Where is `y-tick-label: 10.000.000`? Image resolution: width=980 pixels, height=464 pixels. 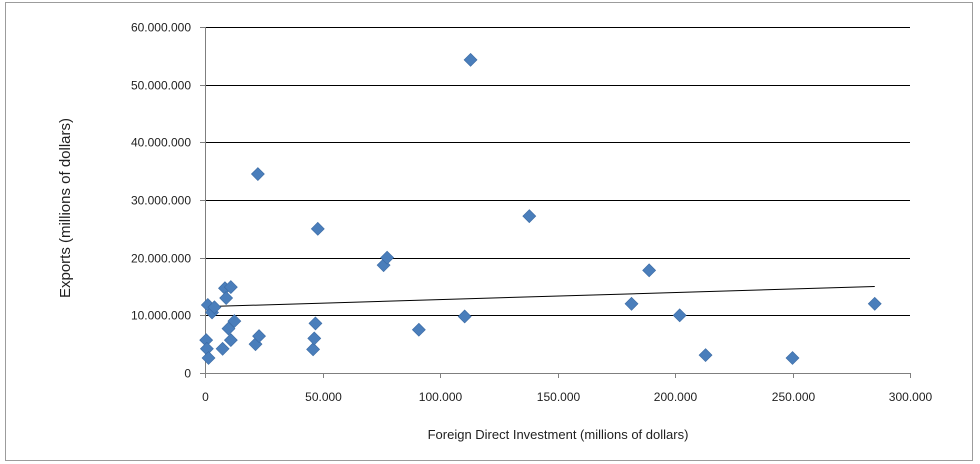 y-tick-label: 10.000.000 is located at coordinates (161, 316).